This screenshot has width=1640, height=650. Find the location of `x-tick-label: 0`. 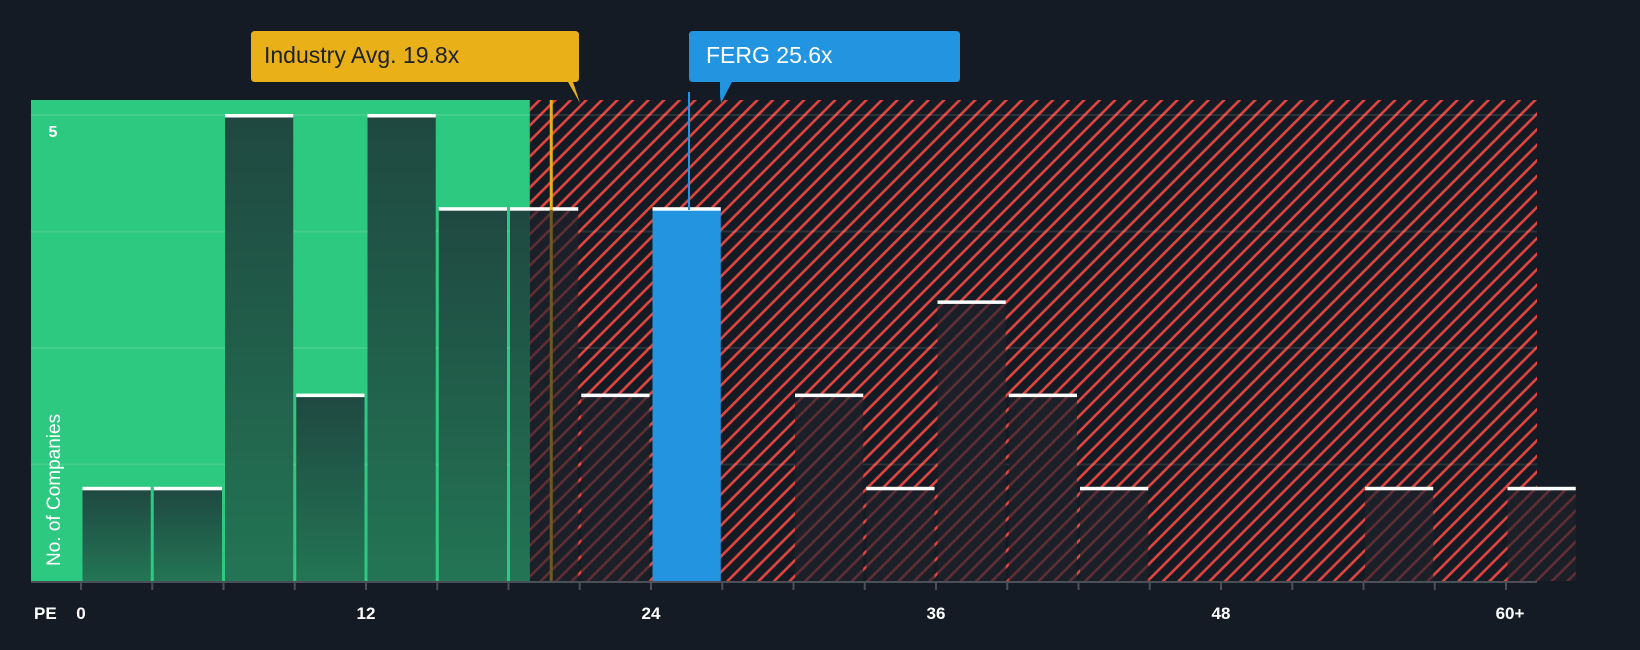

x-tick-label: 0 is located at coordinates (80, 613).